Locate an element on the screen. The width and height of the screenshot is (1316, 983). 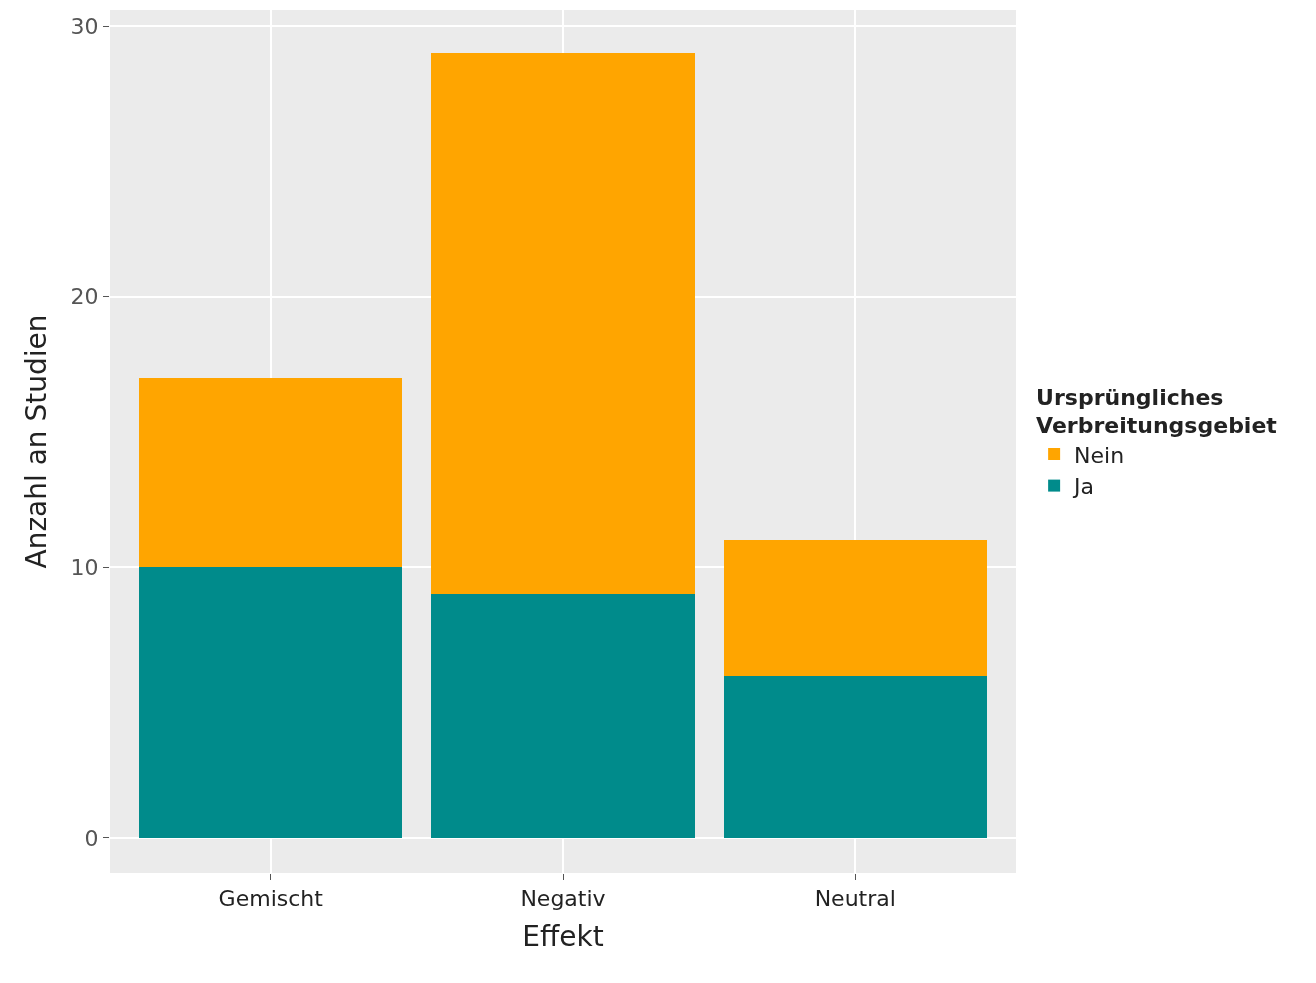
legend-label: Nein is located at coordinates (1099, 455).